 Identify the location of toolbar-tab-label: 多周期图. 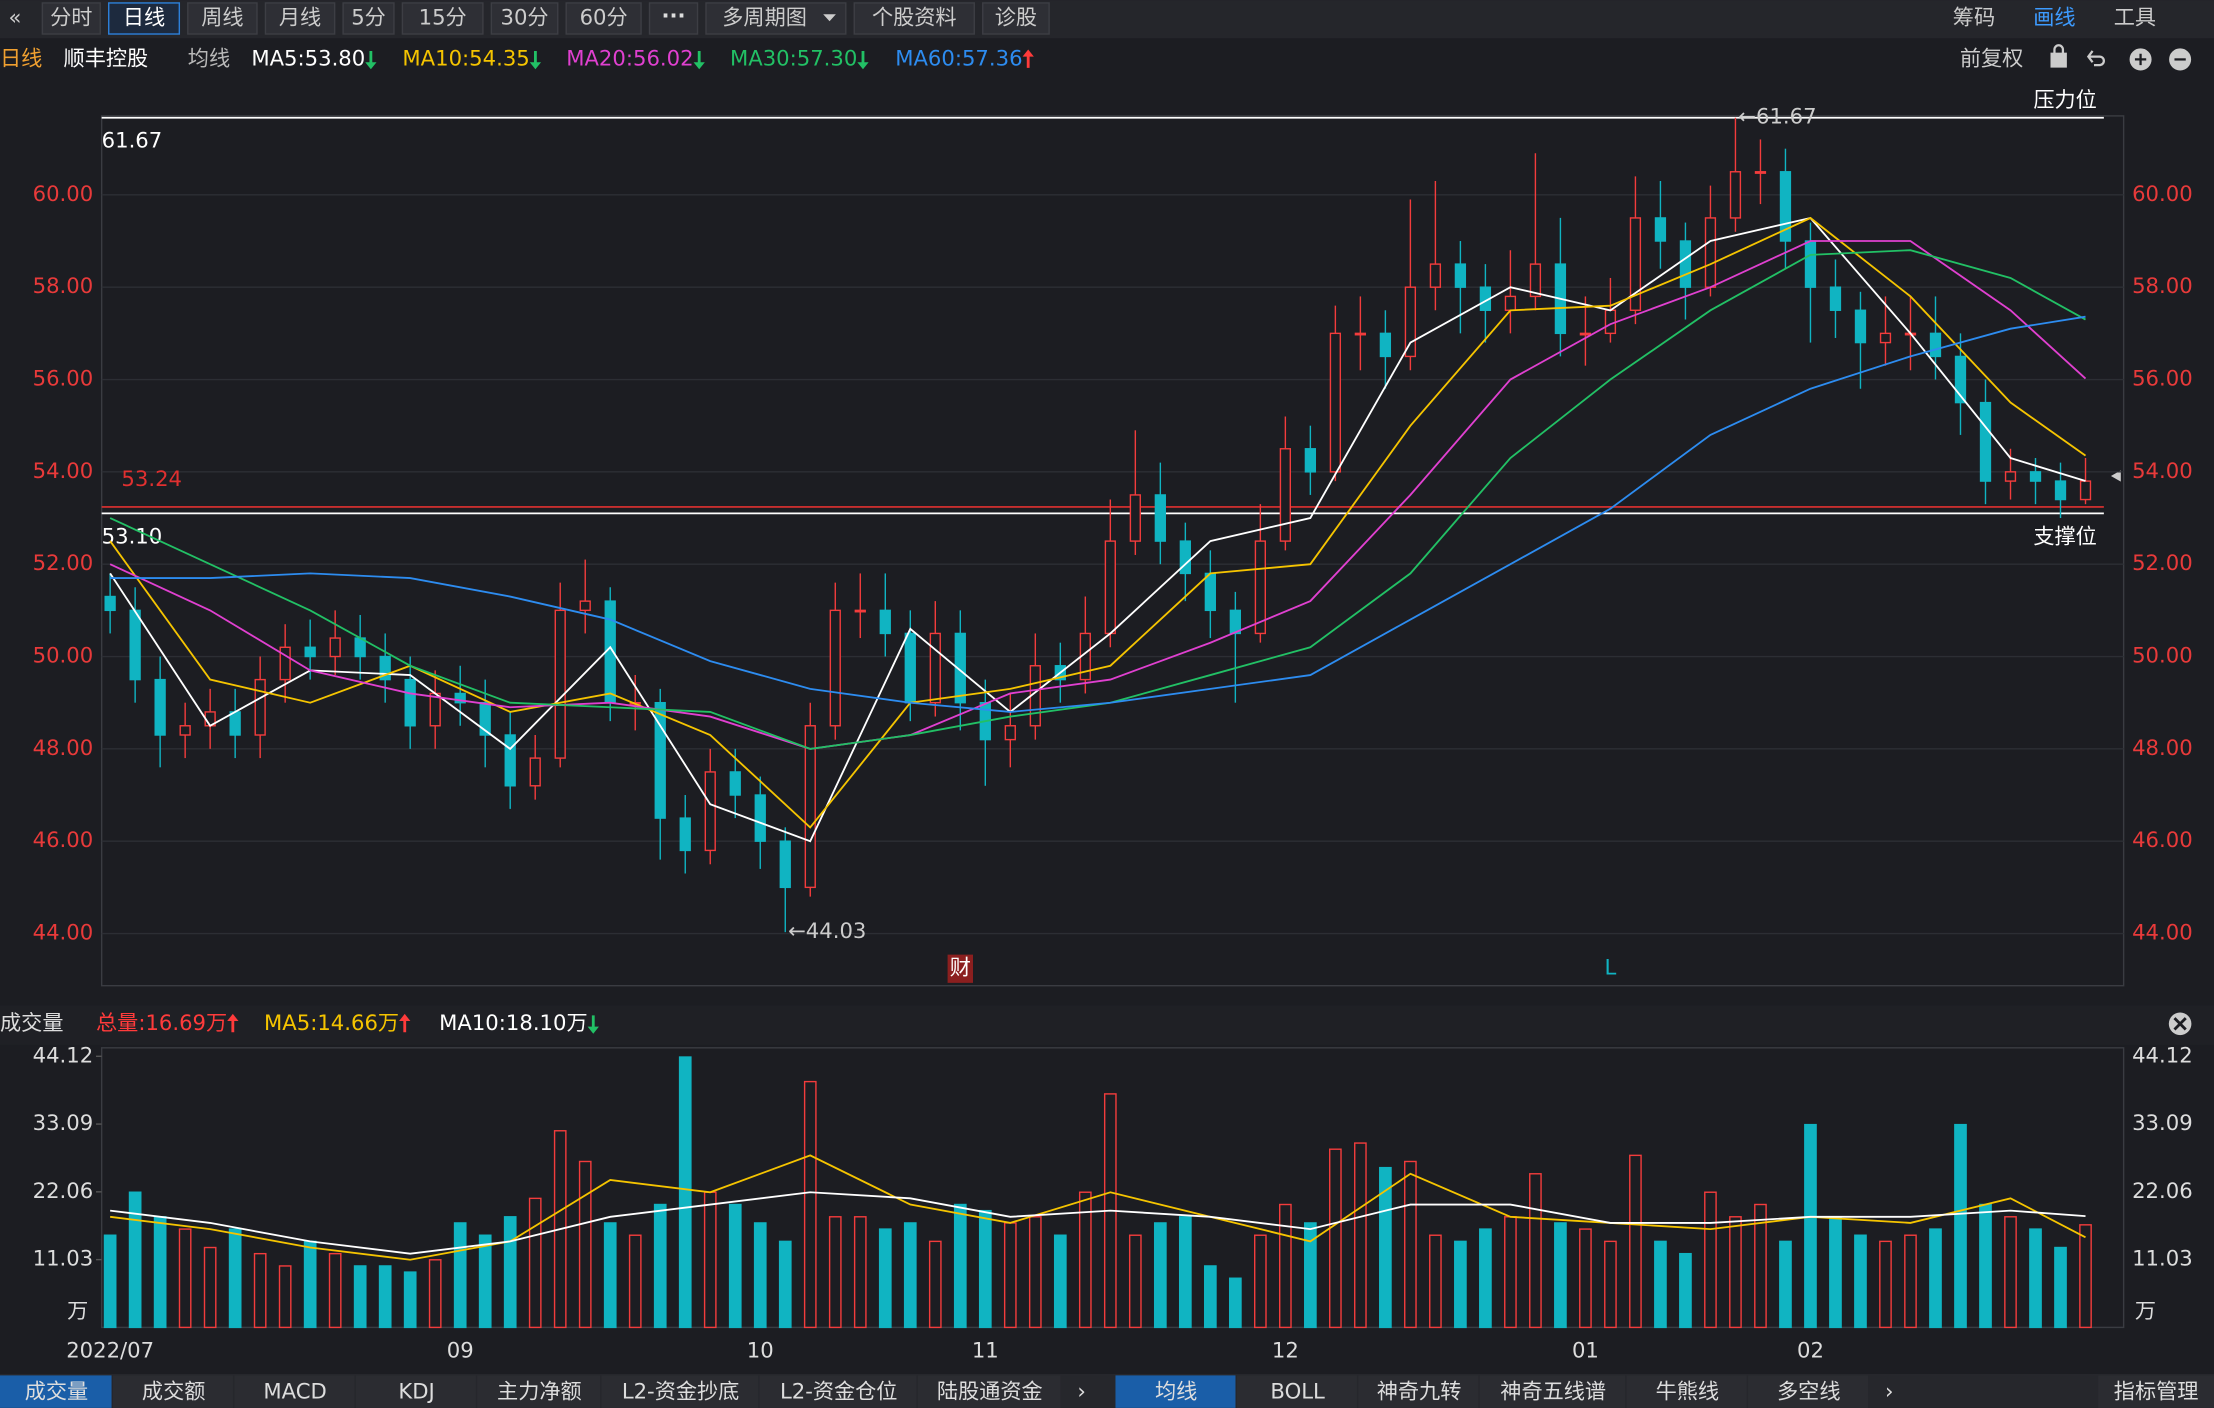
(764, 16).